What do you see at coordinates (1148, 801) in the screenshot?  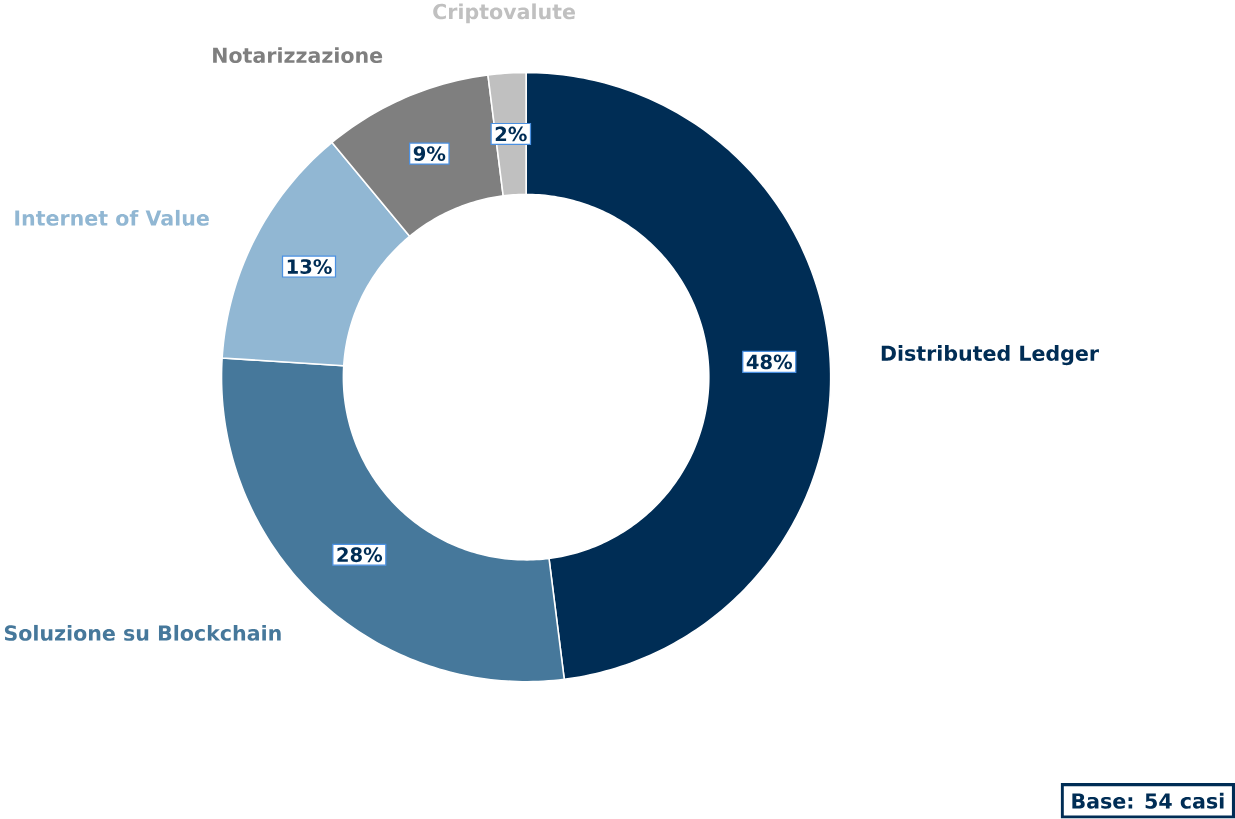 I see `text: Base: 54 casi` at bounding box center [1148, 801].